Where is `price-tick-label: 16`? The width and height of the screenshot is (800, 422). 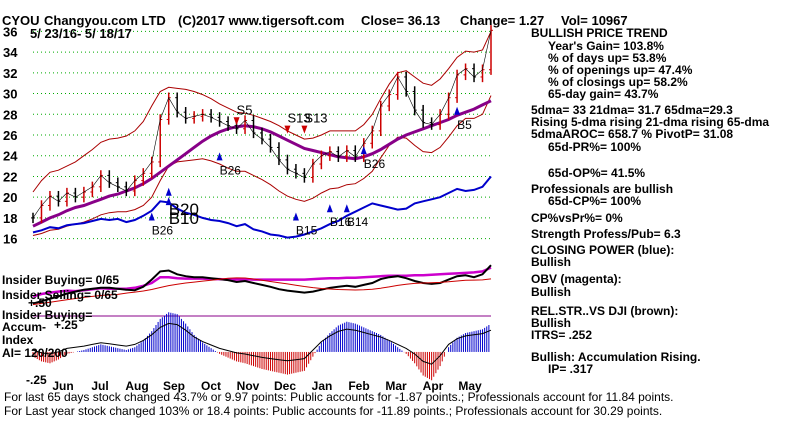
price-tick-label: 16 is located at coordinates (10, 239).